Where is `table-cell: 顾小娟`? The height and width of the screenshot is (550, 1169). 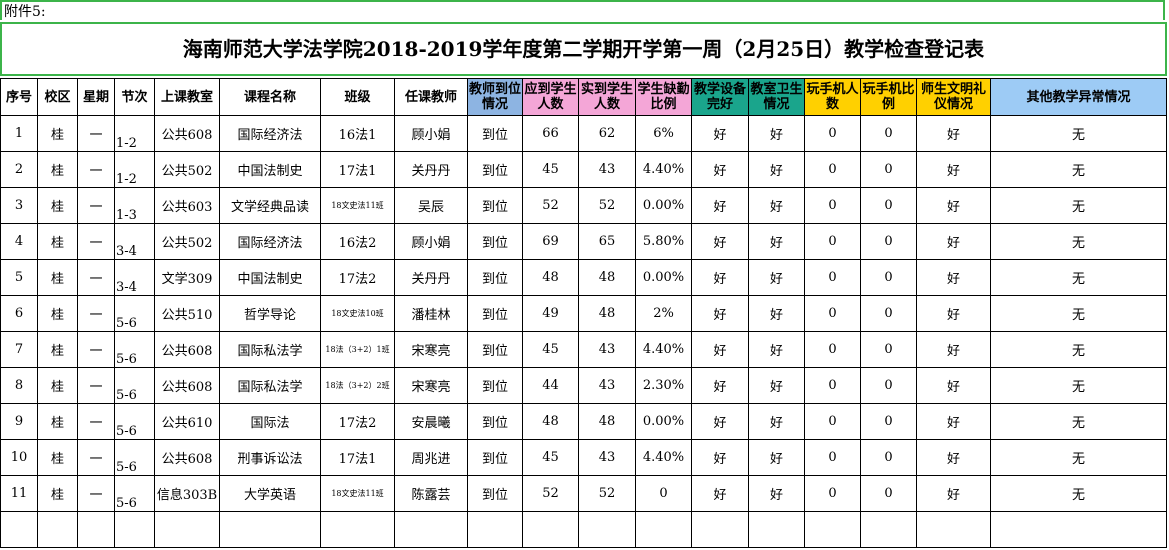 table-cell: 顾小娟 is located at coordinates (431, 133).